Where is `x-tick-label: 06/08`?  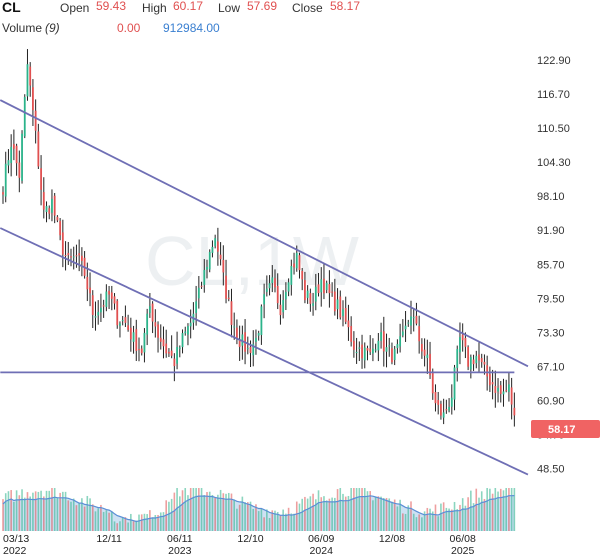 x-tick-label: 06/08 is located at coordinates (463, 539).